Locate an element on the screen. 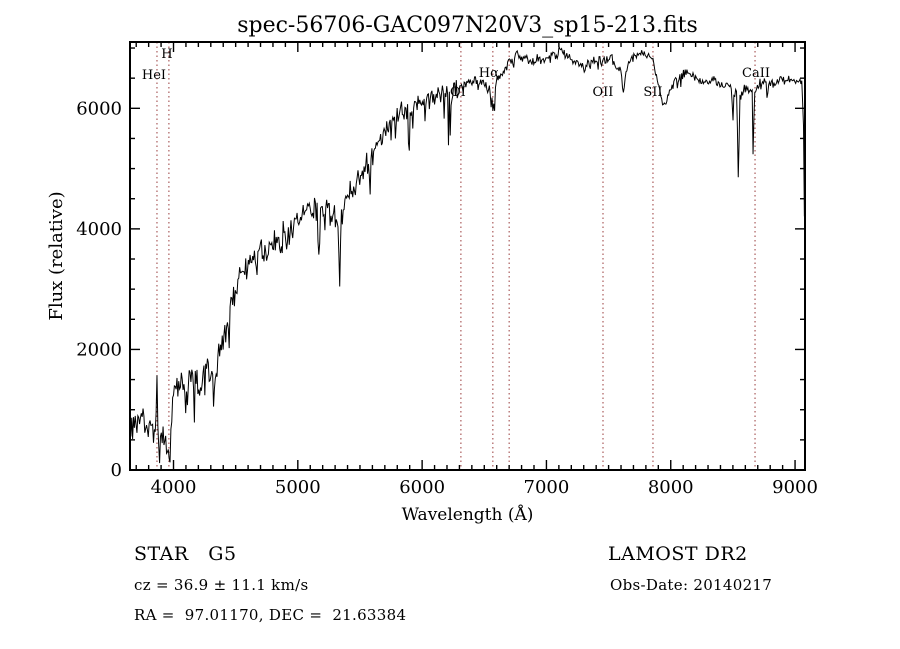 Image resolution: width=900 pixels, height=649 pixels. x-tick-label: 7000 is located at coordinates (547, 487).